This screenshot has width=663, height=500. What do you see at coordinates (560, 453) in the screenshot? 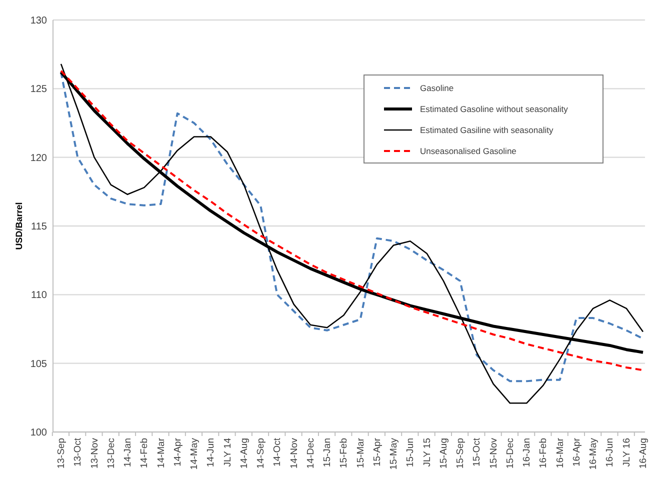
I see `x-tick-label: 16-Mar` at bounding box center [560, 453].